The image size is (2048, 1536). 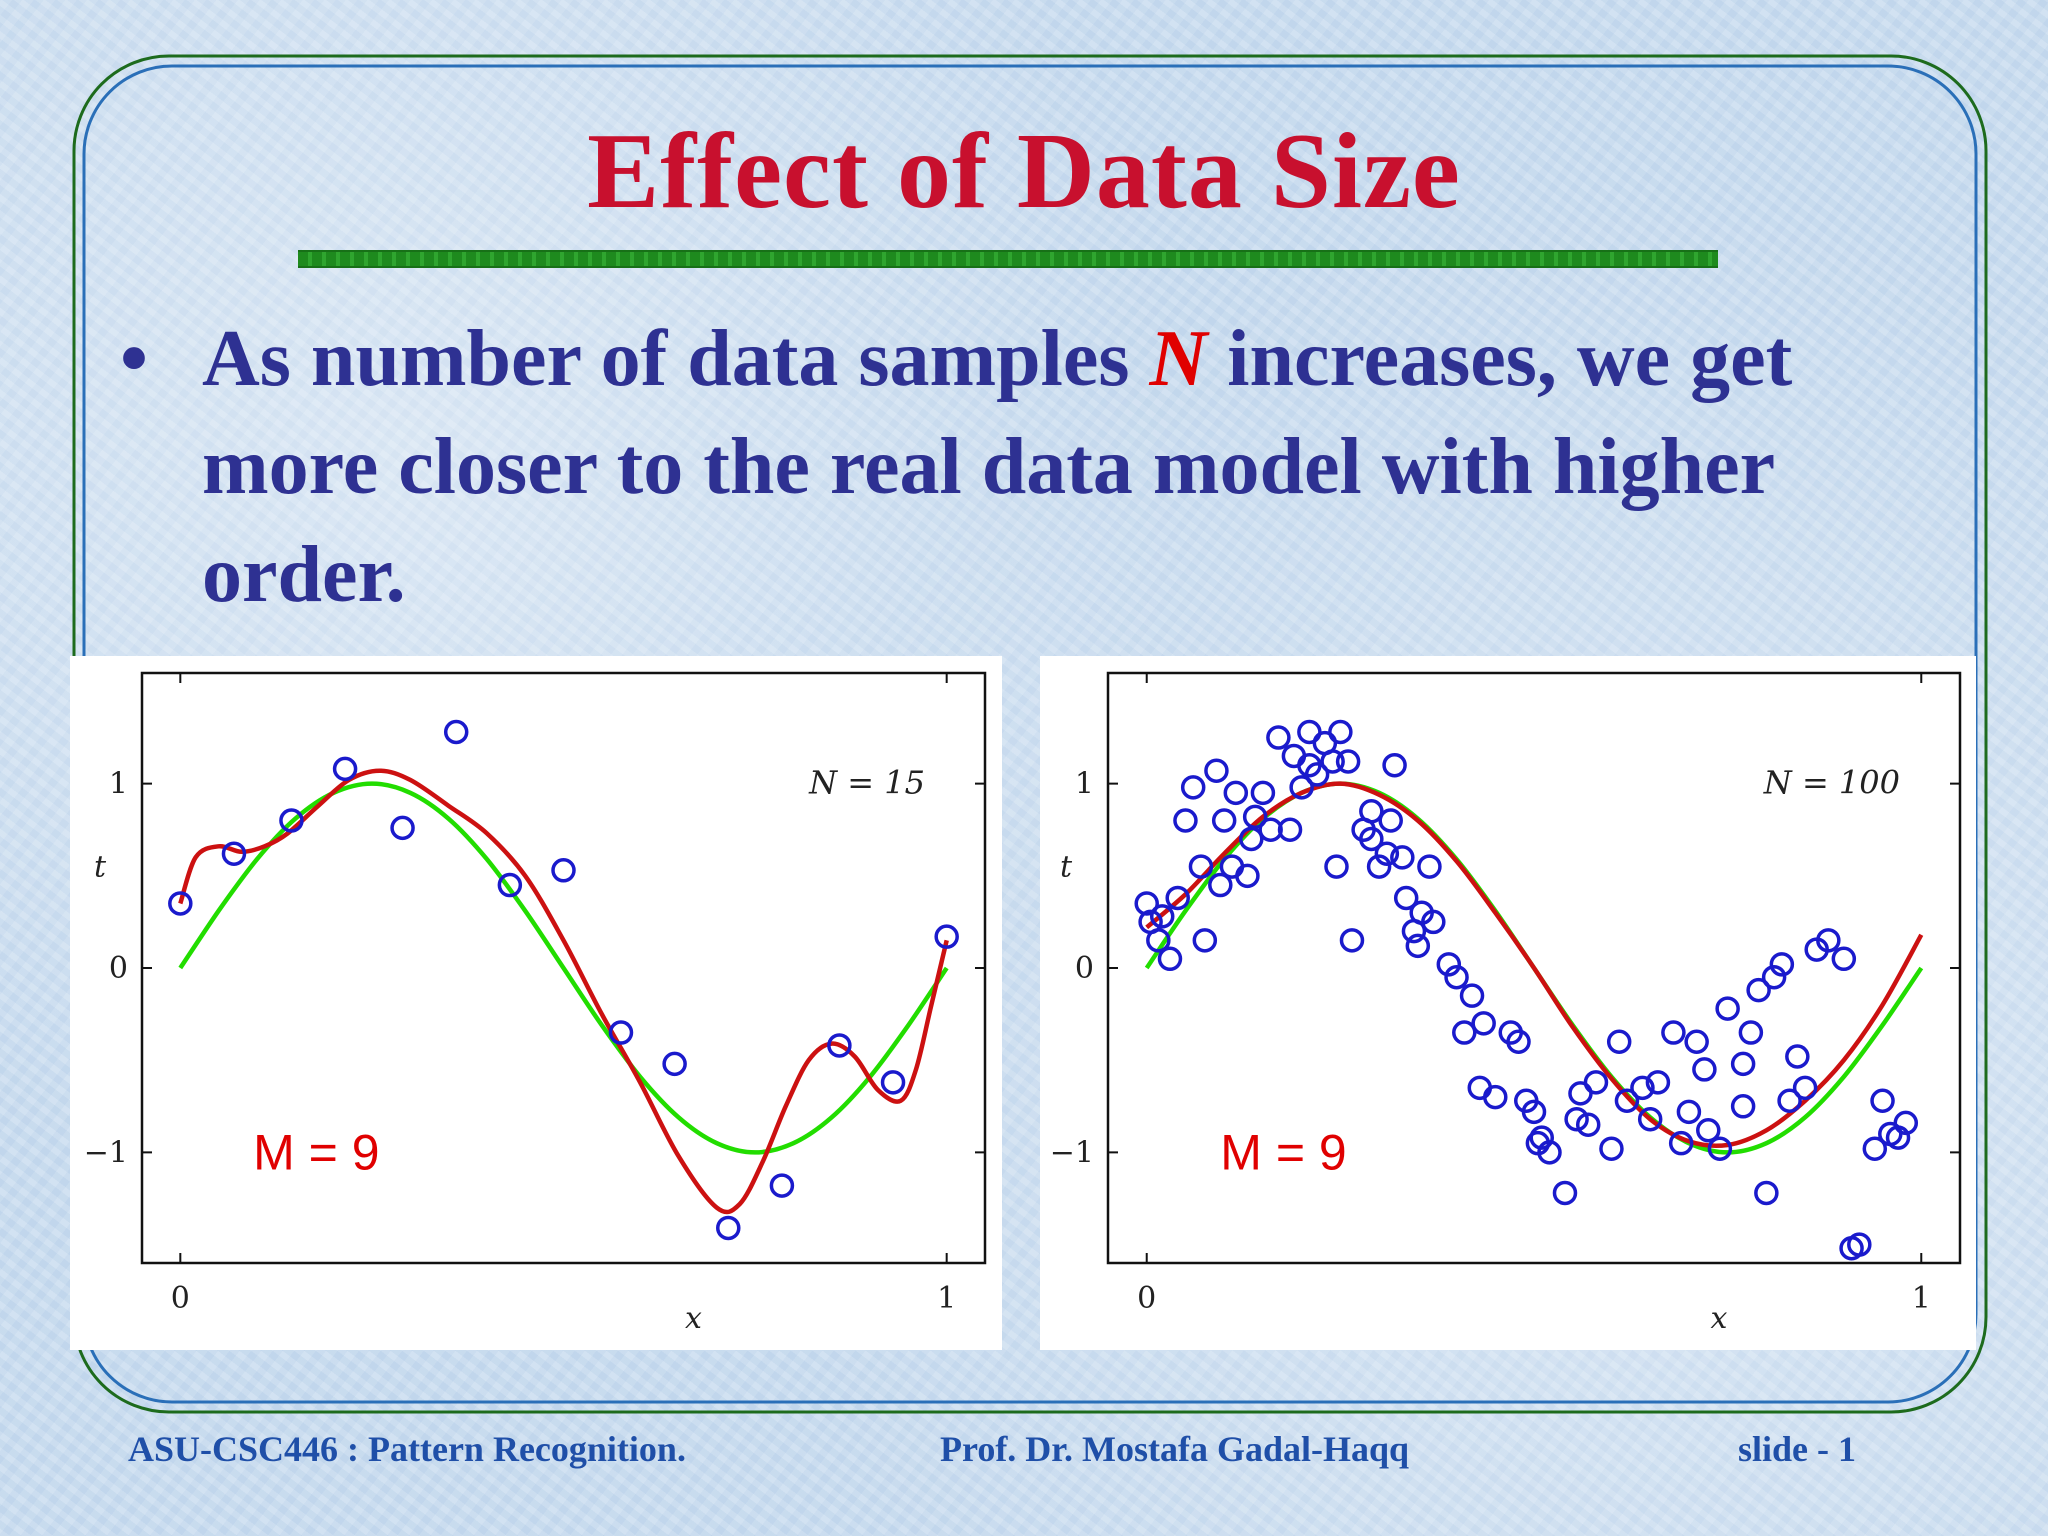 I want to click on bullet-variable-n: N, so click(x=1178, y=359).